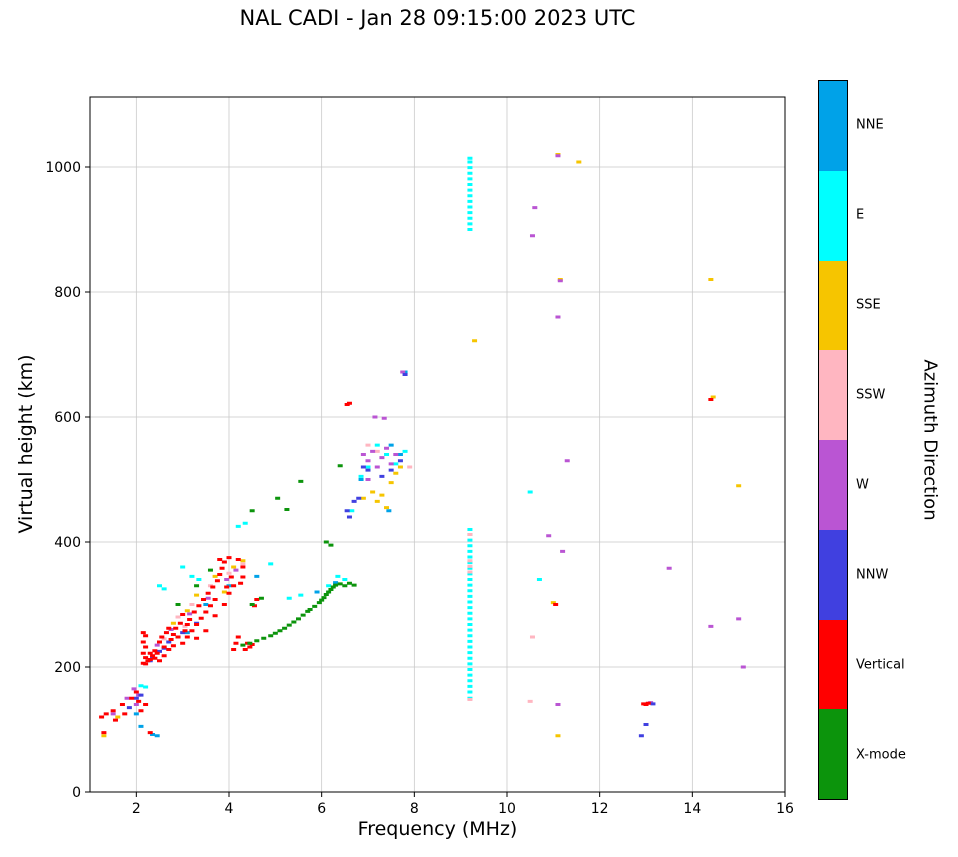  What do you see at coordinates (321, 809) in the screenshot?
I see `x-tick-label: 6` at bounding box center [321, 809].